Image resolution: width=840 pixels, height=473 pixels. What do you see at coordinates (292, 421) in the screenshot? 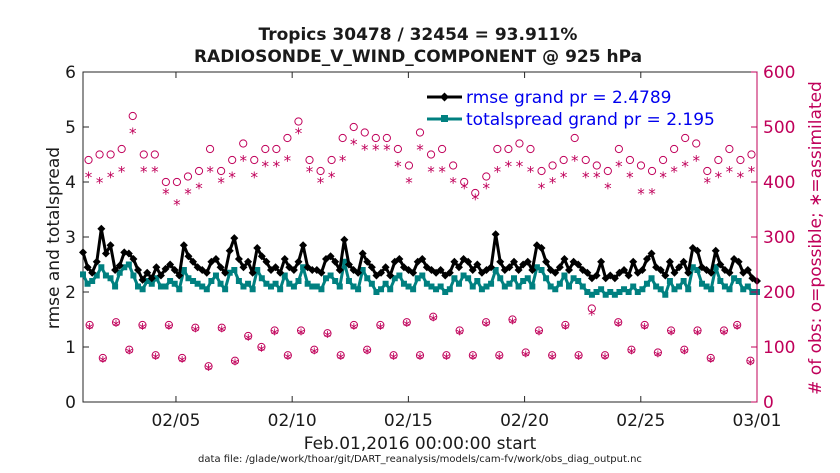
I see `x-tick-label: 02/10` at bounding box center [292, 421].